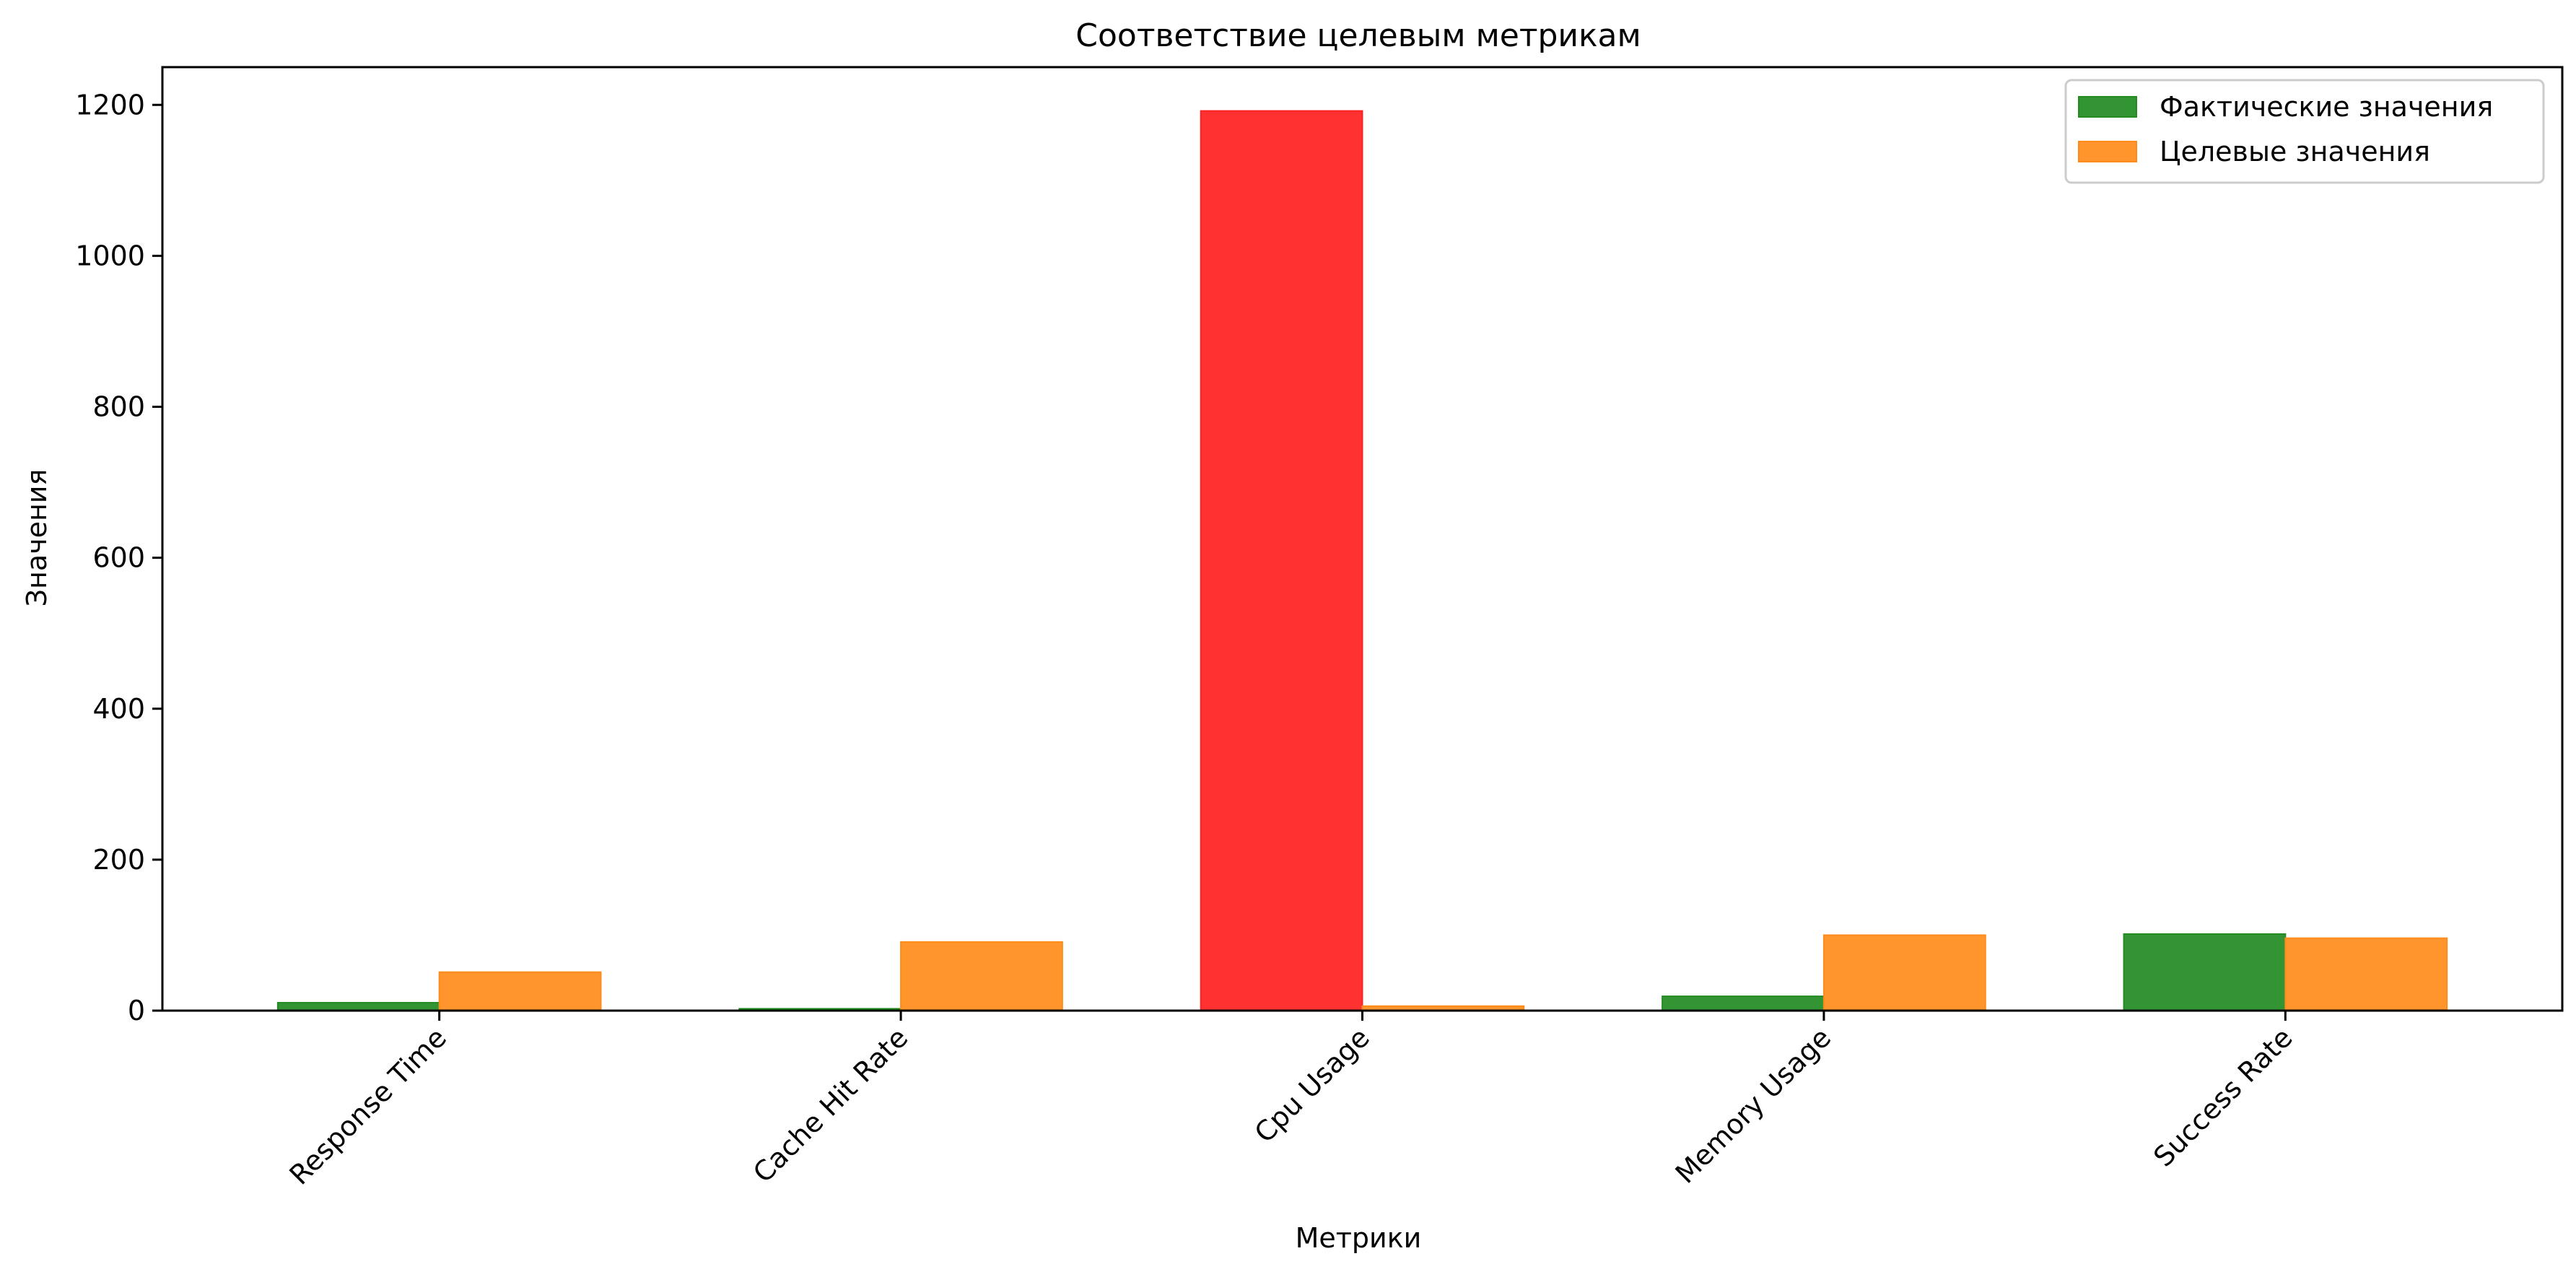 This screenshot has height=1277, width=2576. Describe the element at coordinates (110, 255) in the screenshot. I see `y-tick-label-5: 1000` at that location.